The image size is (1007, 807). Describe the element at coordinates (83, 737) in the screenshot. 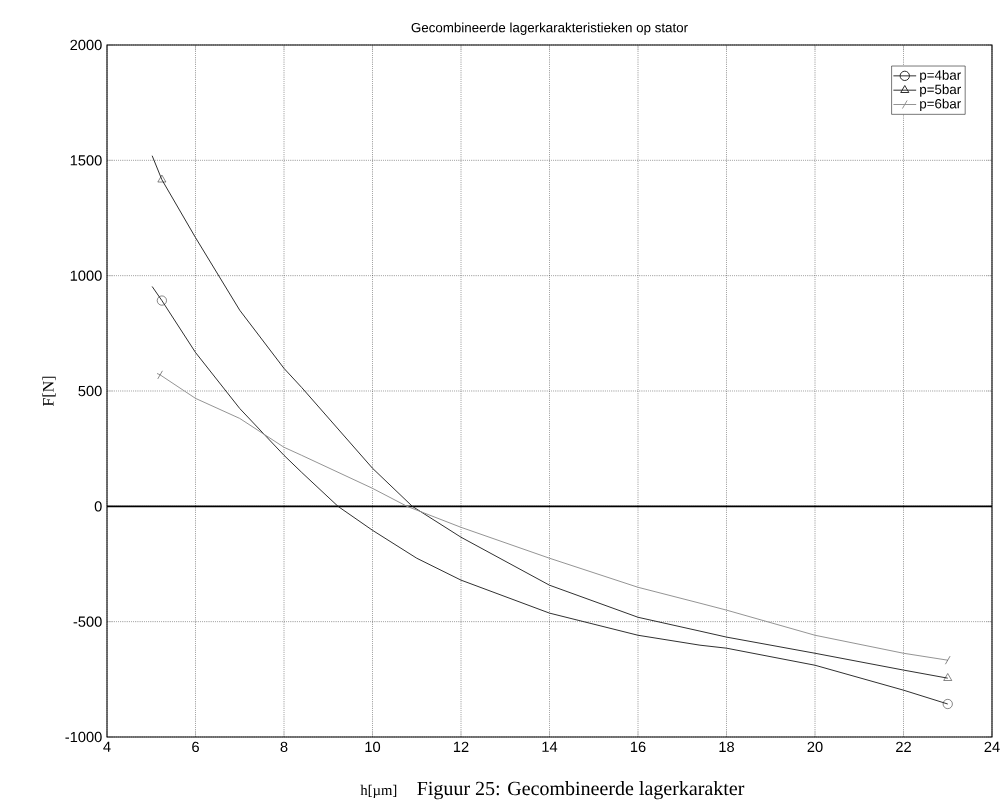

I see `y-tick-label: -1000` at that location.